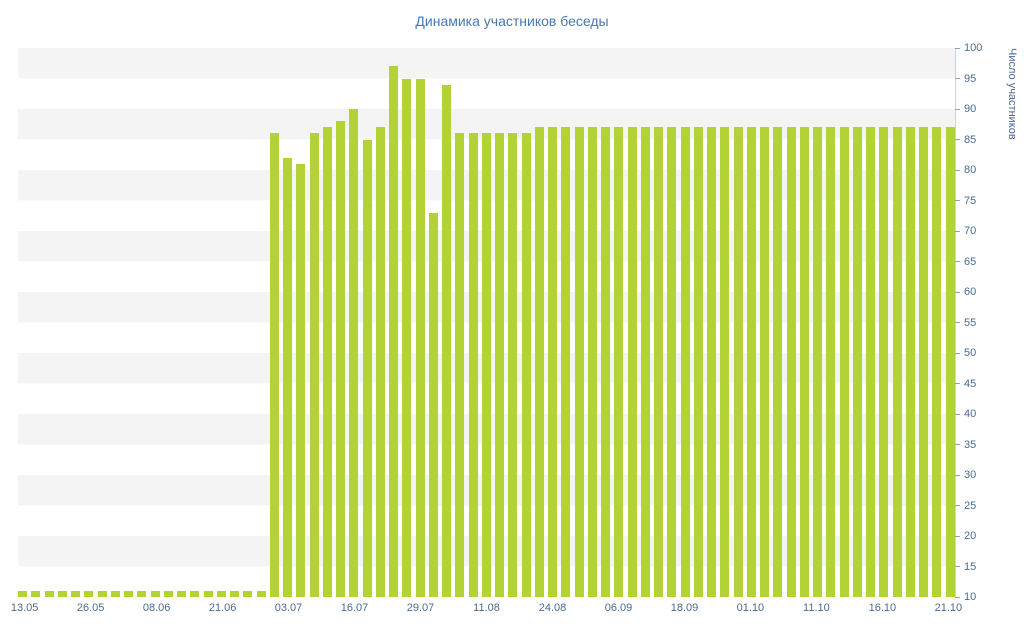 This screenshot has height=640, width=1024. Describe the element at coordinates (970, 139) in the screenshot. I see `y-tick-label: 85` at that location.